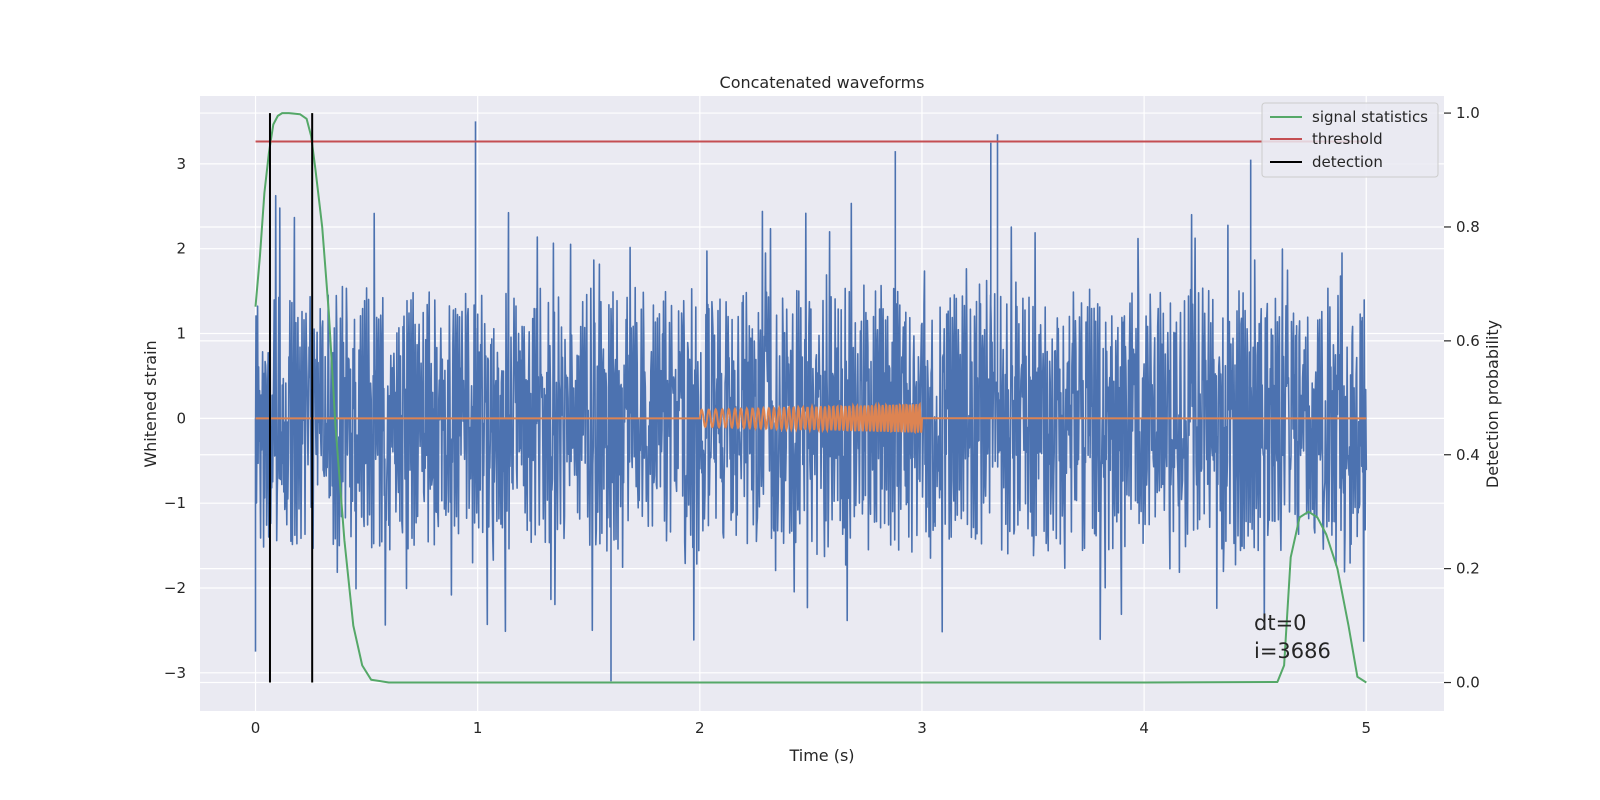 The image size is (1600, 800). What do you see at coordinates (181, 164) in the screenshot?
I see `y-tick-label: 3` at bounding box center [181, 164].